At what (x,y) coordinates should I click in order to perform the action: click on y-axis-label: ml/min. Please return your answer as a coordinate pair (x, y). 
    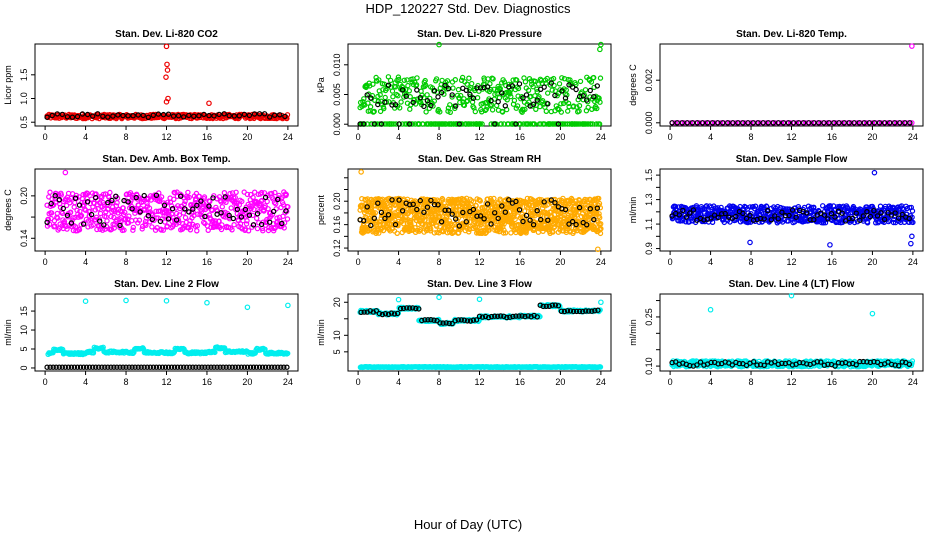
    Looking at the image, I should click on (633, 210).